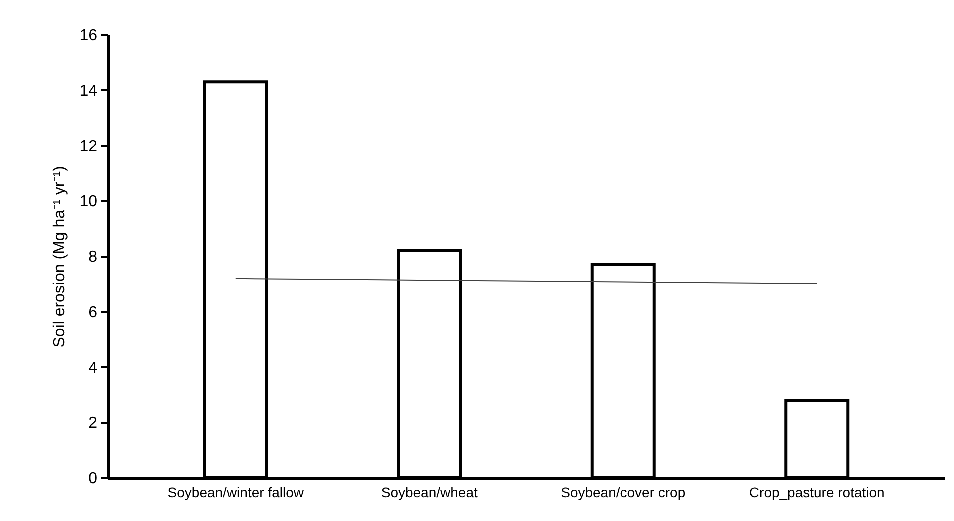 The height and width of the screenshot is (521, 954). I want to click on y-tick-label: 8, so click(93, 257).